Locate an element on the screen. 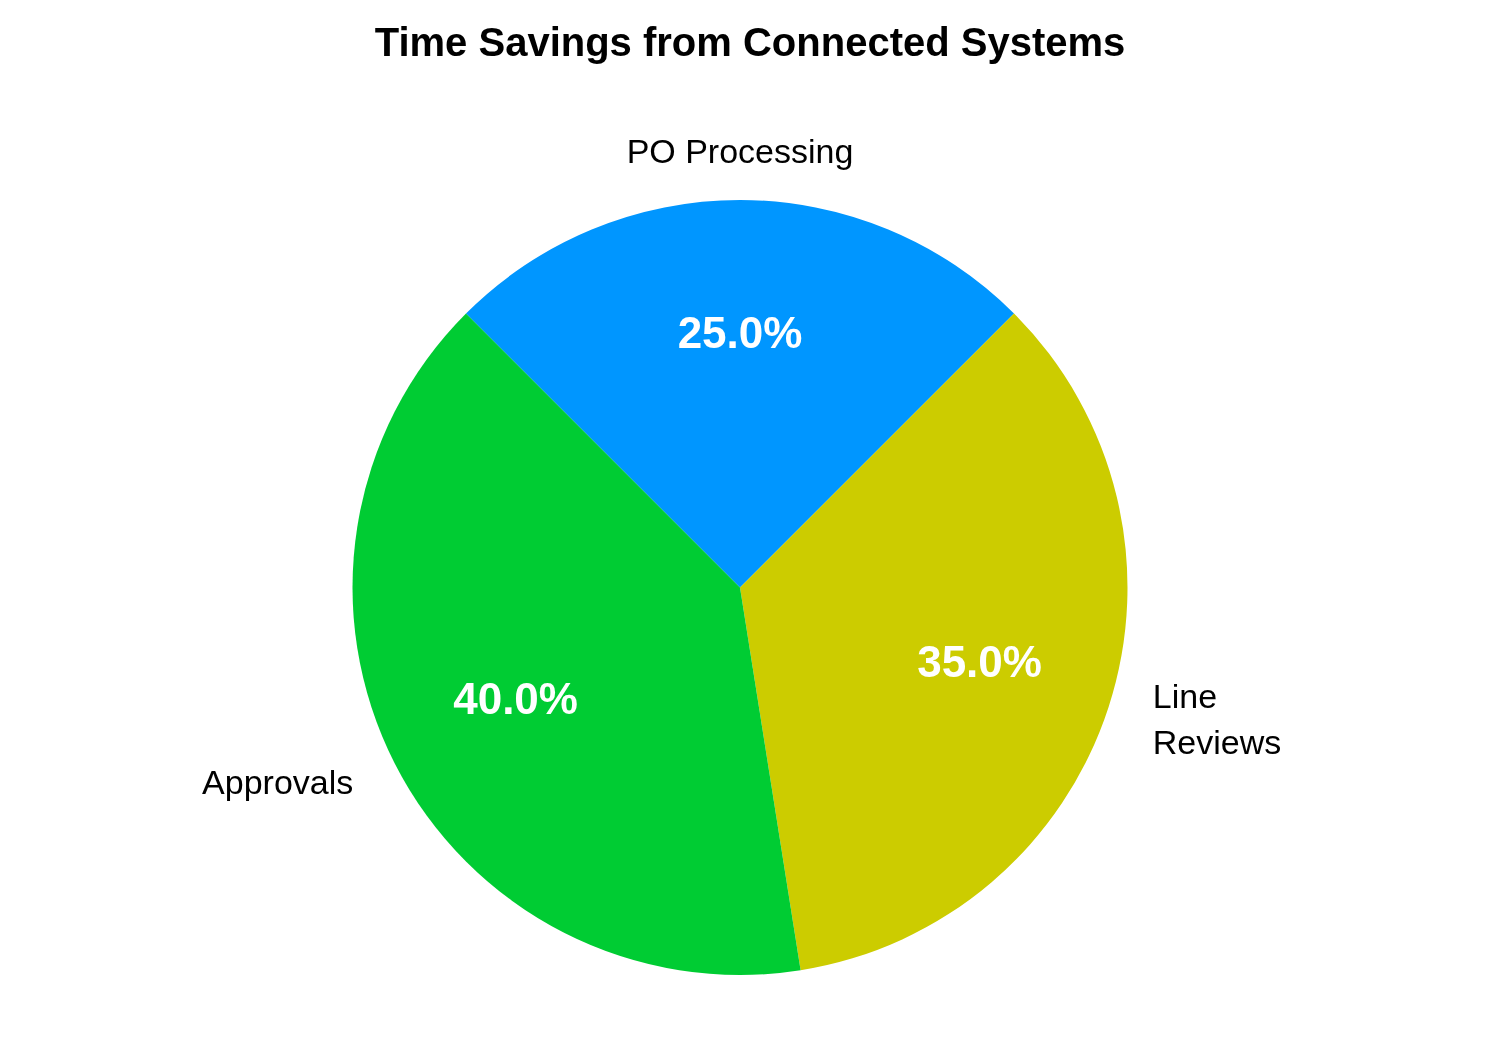 This screenshot has width=1500, height=1045. data-label: 25.0% is located at coordinates (740, 332).